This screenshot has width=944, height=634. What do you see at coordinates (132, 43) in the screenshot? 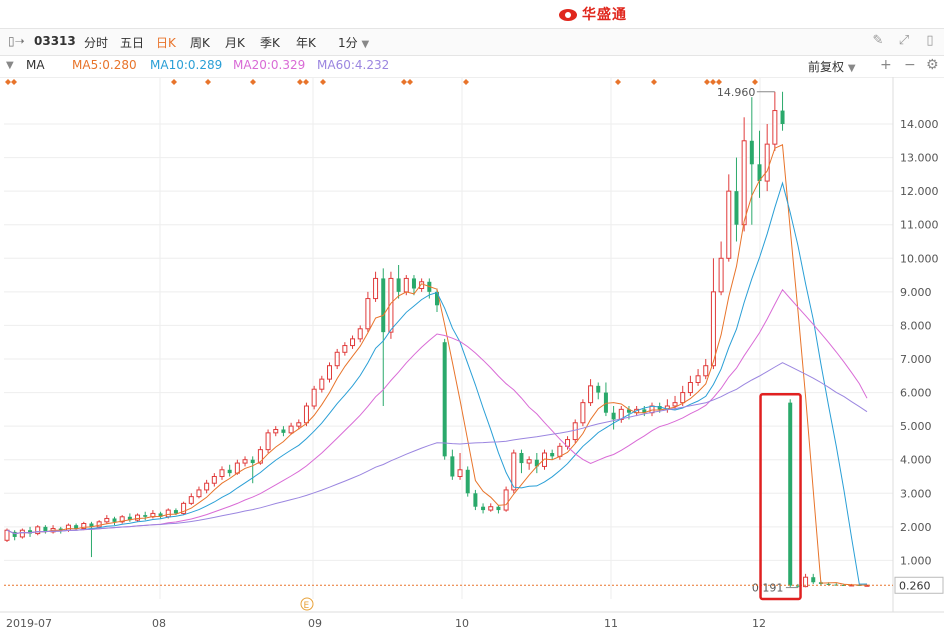
I see `tab-five-day: 五日` at bounding box center [132, 43].